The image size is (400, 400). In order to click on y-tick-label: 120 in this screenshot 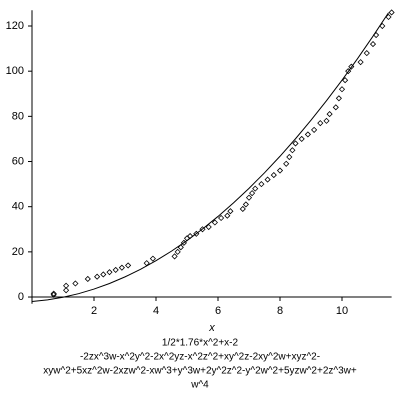, I will do `click(15, 26)`.